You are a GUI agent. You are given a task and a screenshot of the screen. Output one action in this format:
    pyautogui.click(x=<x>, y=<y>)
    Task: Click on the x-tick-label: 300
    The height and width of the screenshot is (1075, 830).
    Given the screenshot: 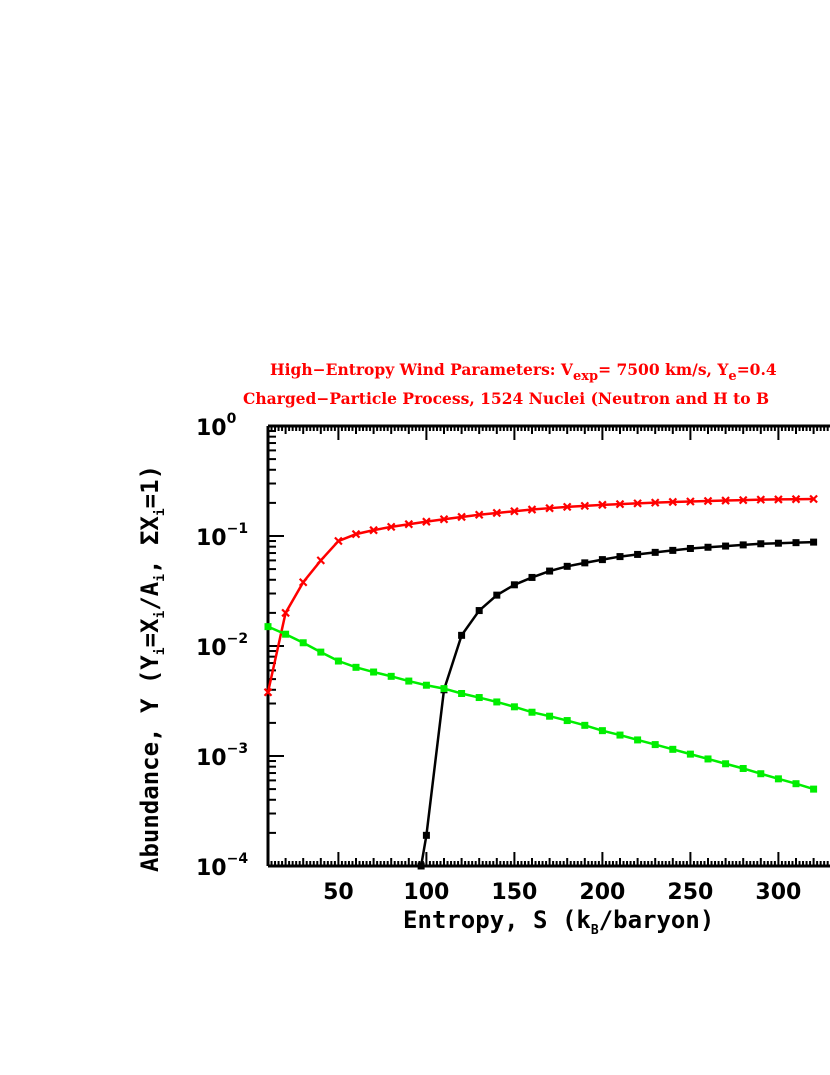 What is the action you would take?
    pyautogui.click(x=778, y=892)
    